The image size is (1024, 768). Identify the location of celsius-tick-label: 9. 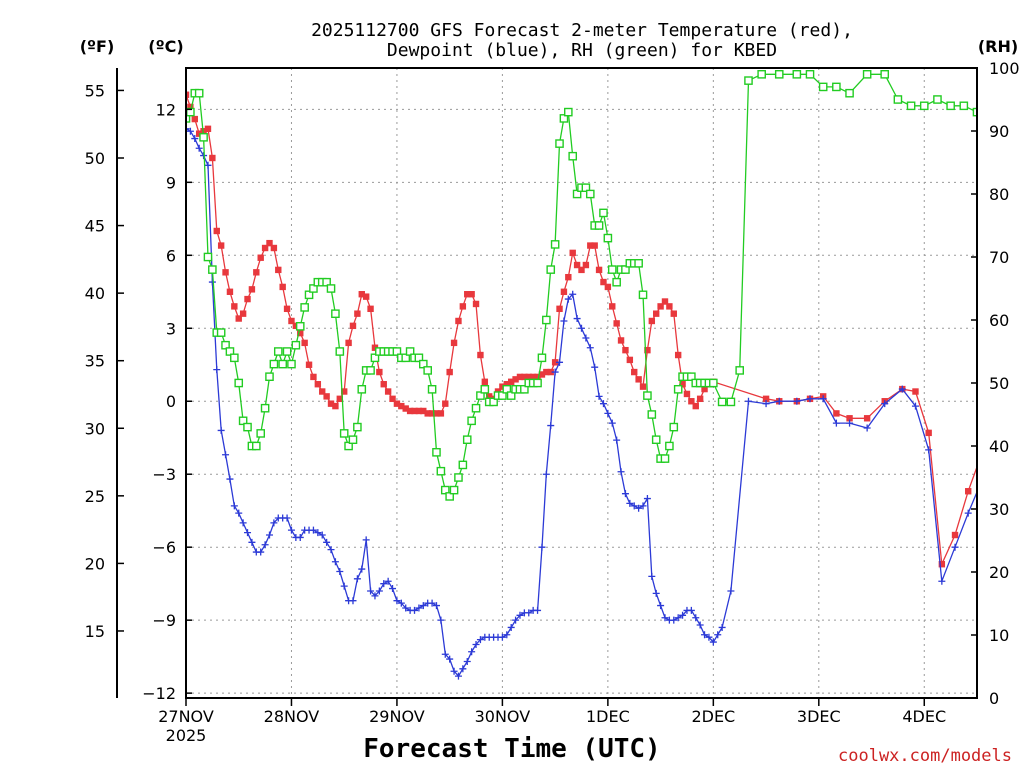
(171, 182).